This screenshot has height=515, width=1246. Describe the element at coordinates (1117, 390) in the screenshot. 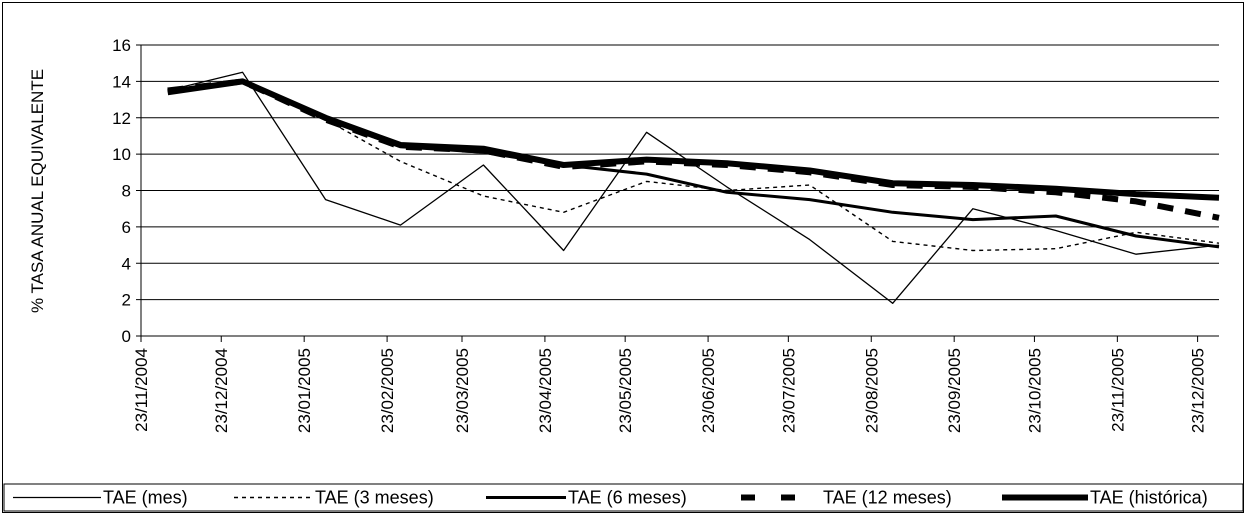

I see `x-tick-label: 23/11/2005` at that location.